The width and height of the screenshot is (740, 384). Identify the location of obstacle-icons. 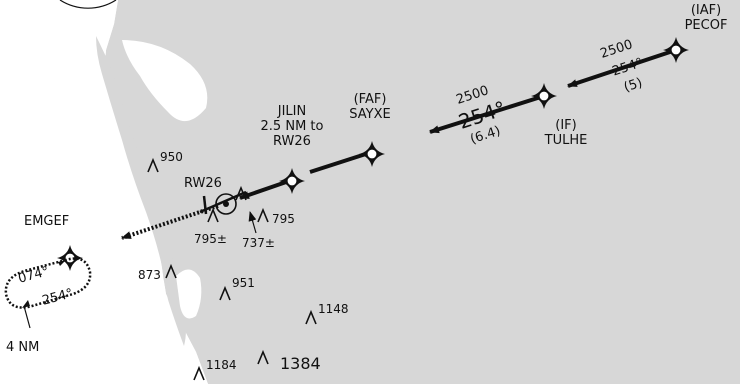
(232, 269).